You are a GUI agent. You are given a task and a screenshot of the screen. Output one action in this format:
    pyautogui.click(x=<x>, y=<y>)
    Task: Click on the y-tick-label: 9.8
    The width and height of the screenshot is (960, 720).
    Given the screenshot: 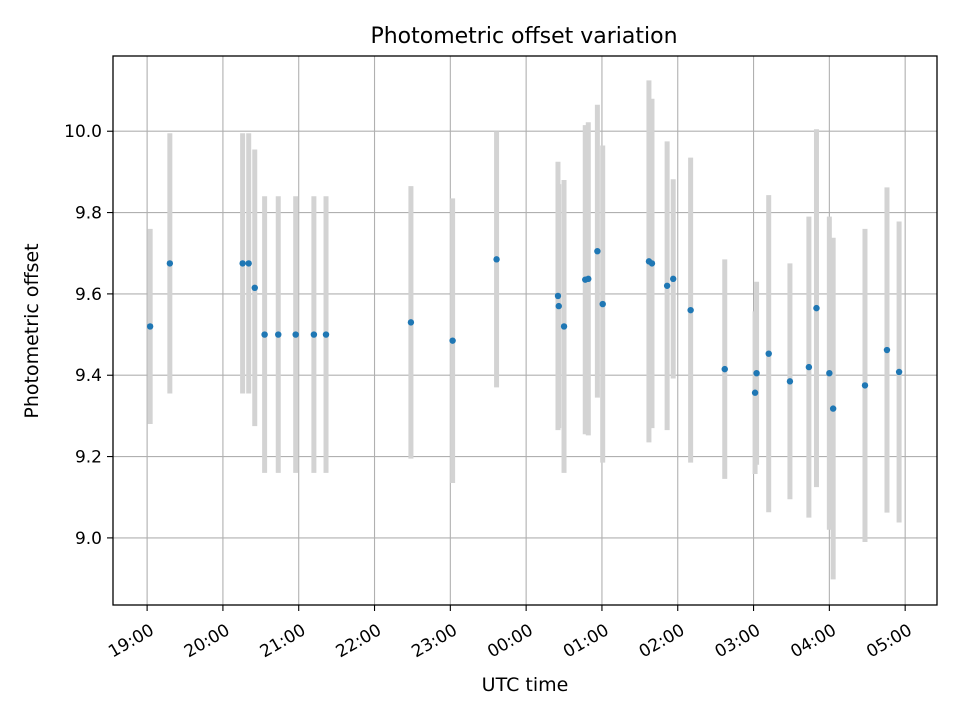 What is the action you would take?
    pyautogui.click(x=88, y=214)
    